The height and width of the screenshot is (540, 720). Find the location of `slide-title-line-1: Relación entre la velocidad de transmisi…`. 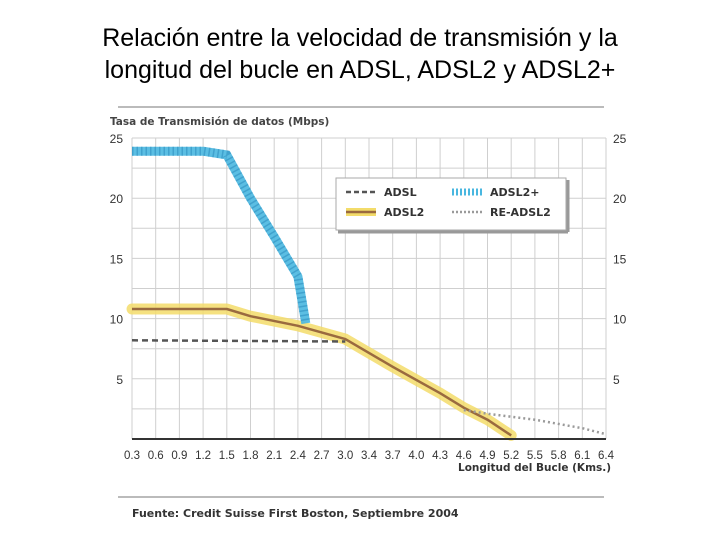

slide-title-line-1: Relación entre la velocidad de transmisi… is located at coordinates (360, 38).